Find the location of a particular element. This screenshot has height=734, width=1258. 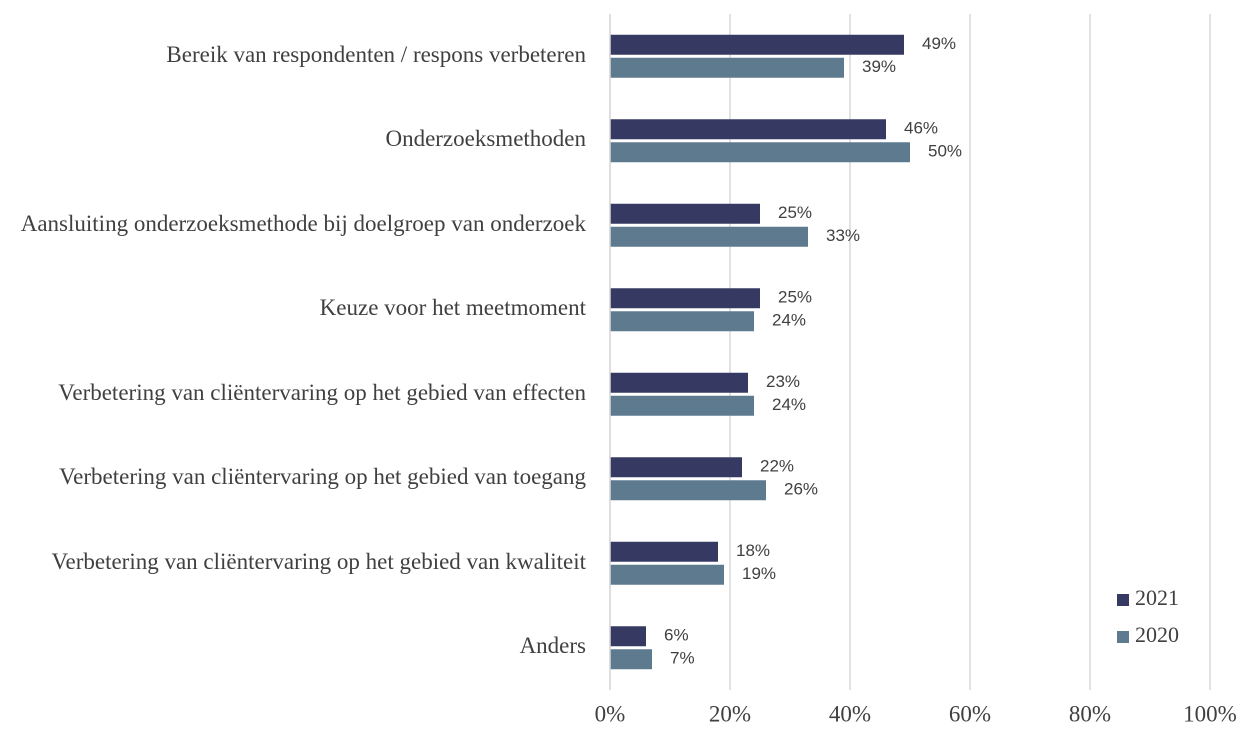

x-tick-label: 100% is located at coordinates (1210, 713).